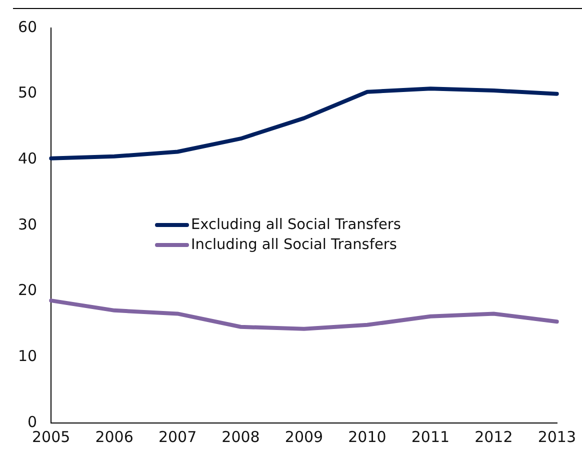 Image resolution: width=582 pixels, height=453 pixels. I want to click on x-tick-label: 2007, so click(177, 437).